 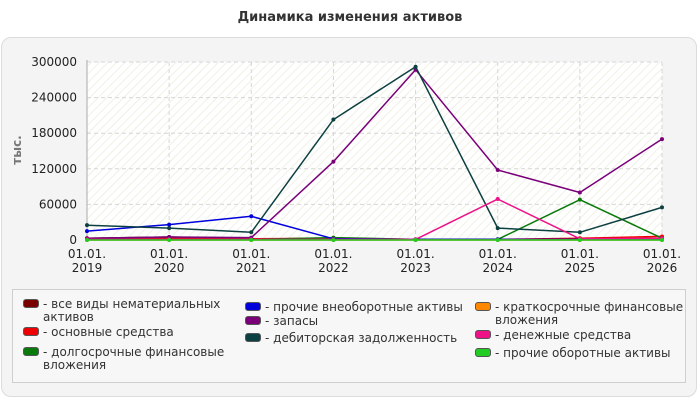 I want to click on x-tick-label: 2022, so click(x=333, y=268).